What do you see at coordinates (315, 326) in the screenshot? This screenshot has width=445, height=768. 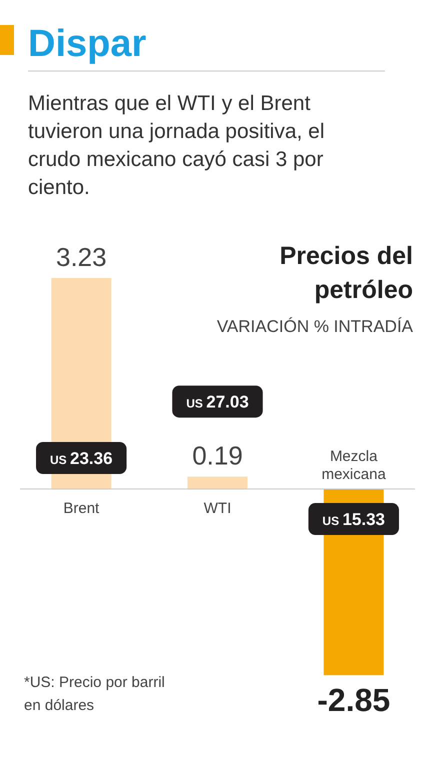 I see `annotation: VARIACIÓN % INTRADÍA` at bounding box center [315, 326].